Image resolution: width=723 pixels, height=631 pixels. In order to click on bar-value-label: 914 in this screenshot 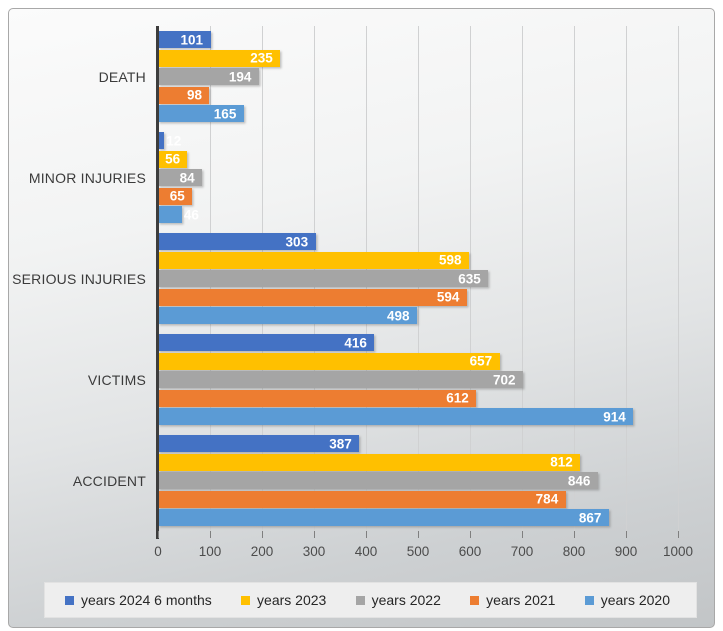, I will do `click(614, 416)`.